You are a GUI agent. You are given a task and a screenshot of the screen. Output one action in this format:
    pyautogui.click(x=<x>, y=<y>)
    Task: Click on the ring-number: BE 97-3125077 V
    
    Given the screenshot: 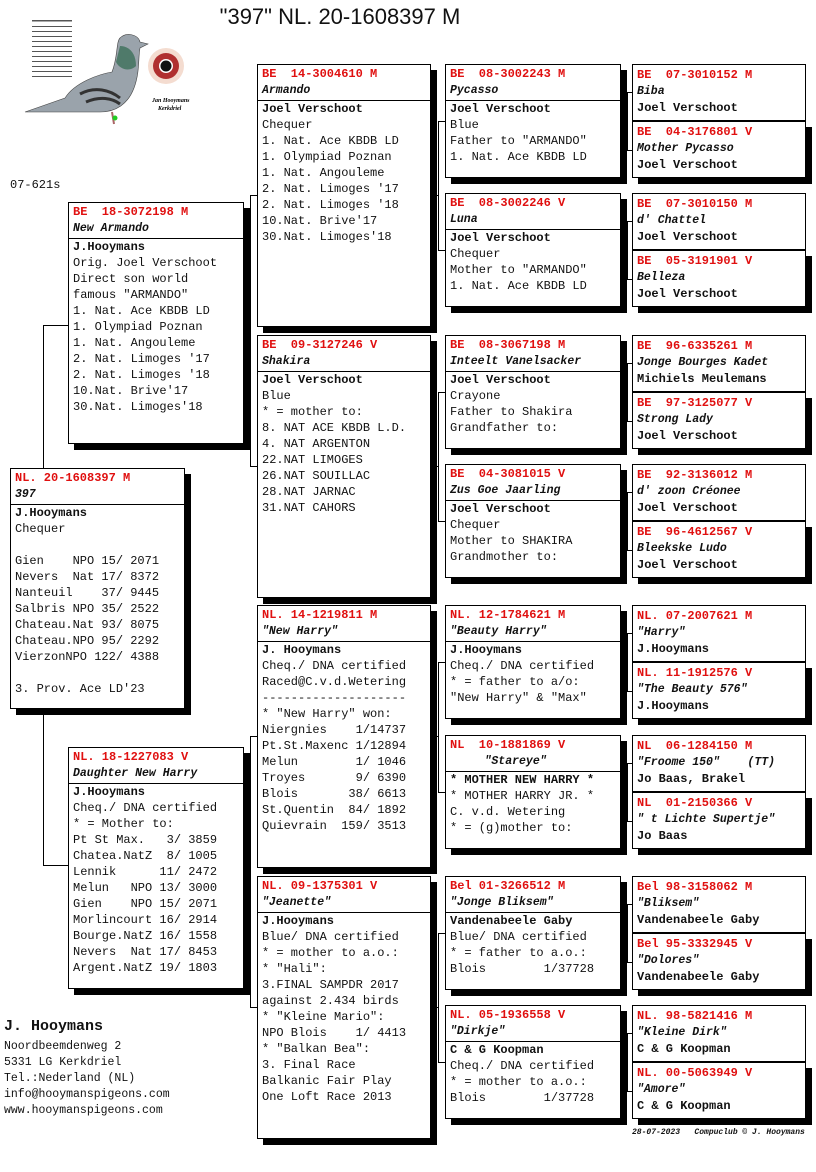 What is the action you would take?
    pyautogui.click(x=695, y=403)
    